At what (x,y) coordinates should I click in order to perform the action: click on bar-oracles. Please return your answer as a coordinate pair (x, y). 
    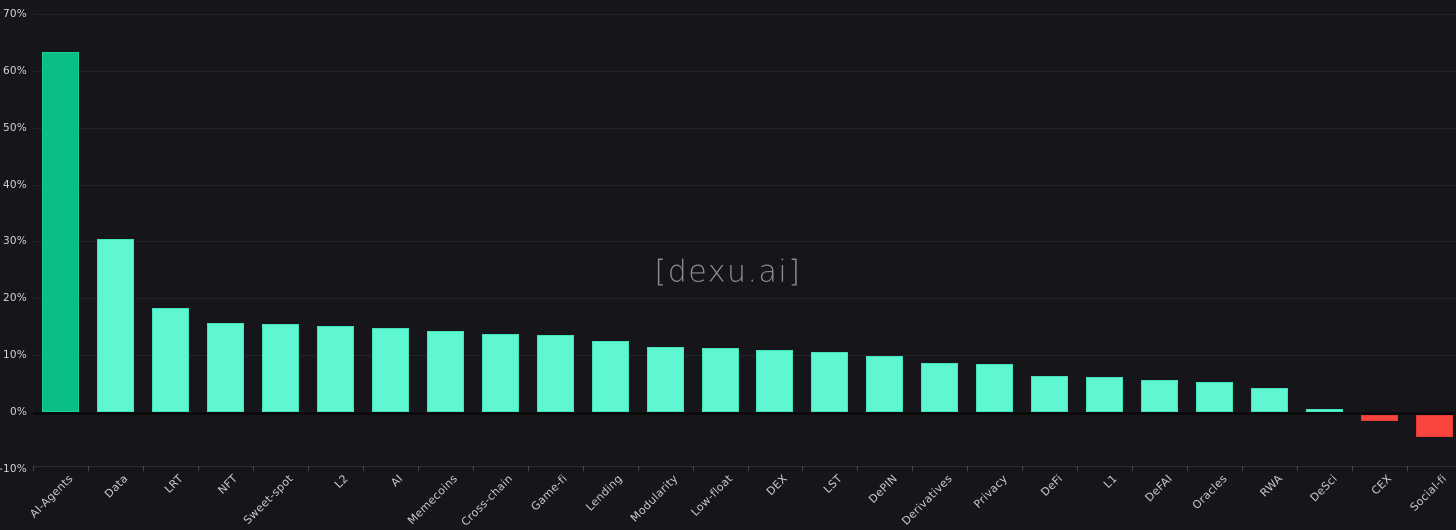
    Looking at the image, I should click on (1214, 397).